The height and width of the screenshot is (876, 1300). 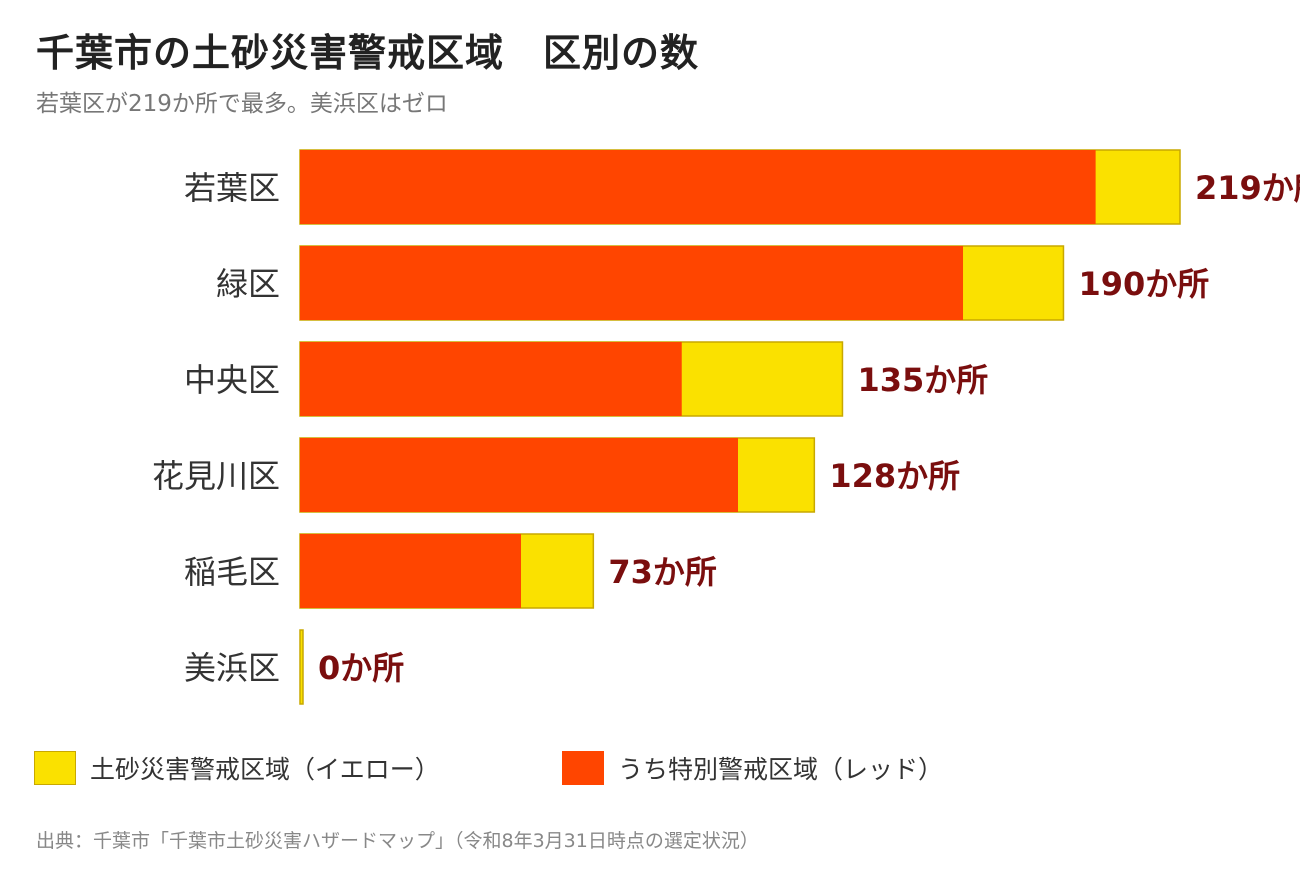 I want to click on source-note: 出典：千葉市「千葉市土砂災害ハザードマップ」（令和8年3月31日時点の選定状況）, so click(x=397, y=841).